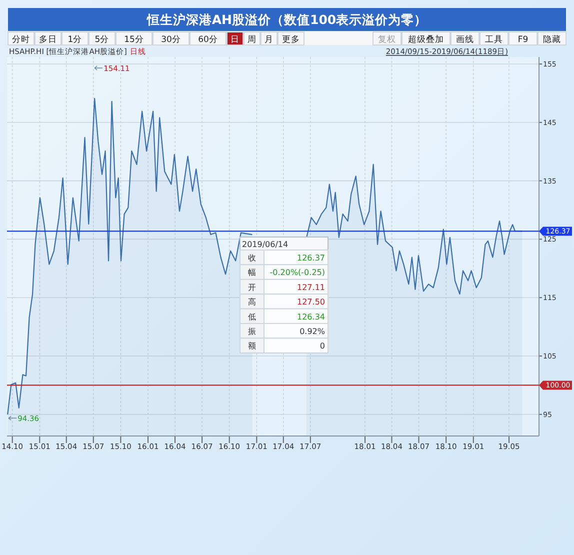 Image resolution: width=574 pixels, height=555 pixels. I want to click on annotation: 额, so click(252, 346).